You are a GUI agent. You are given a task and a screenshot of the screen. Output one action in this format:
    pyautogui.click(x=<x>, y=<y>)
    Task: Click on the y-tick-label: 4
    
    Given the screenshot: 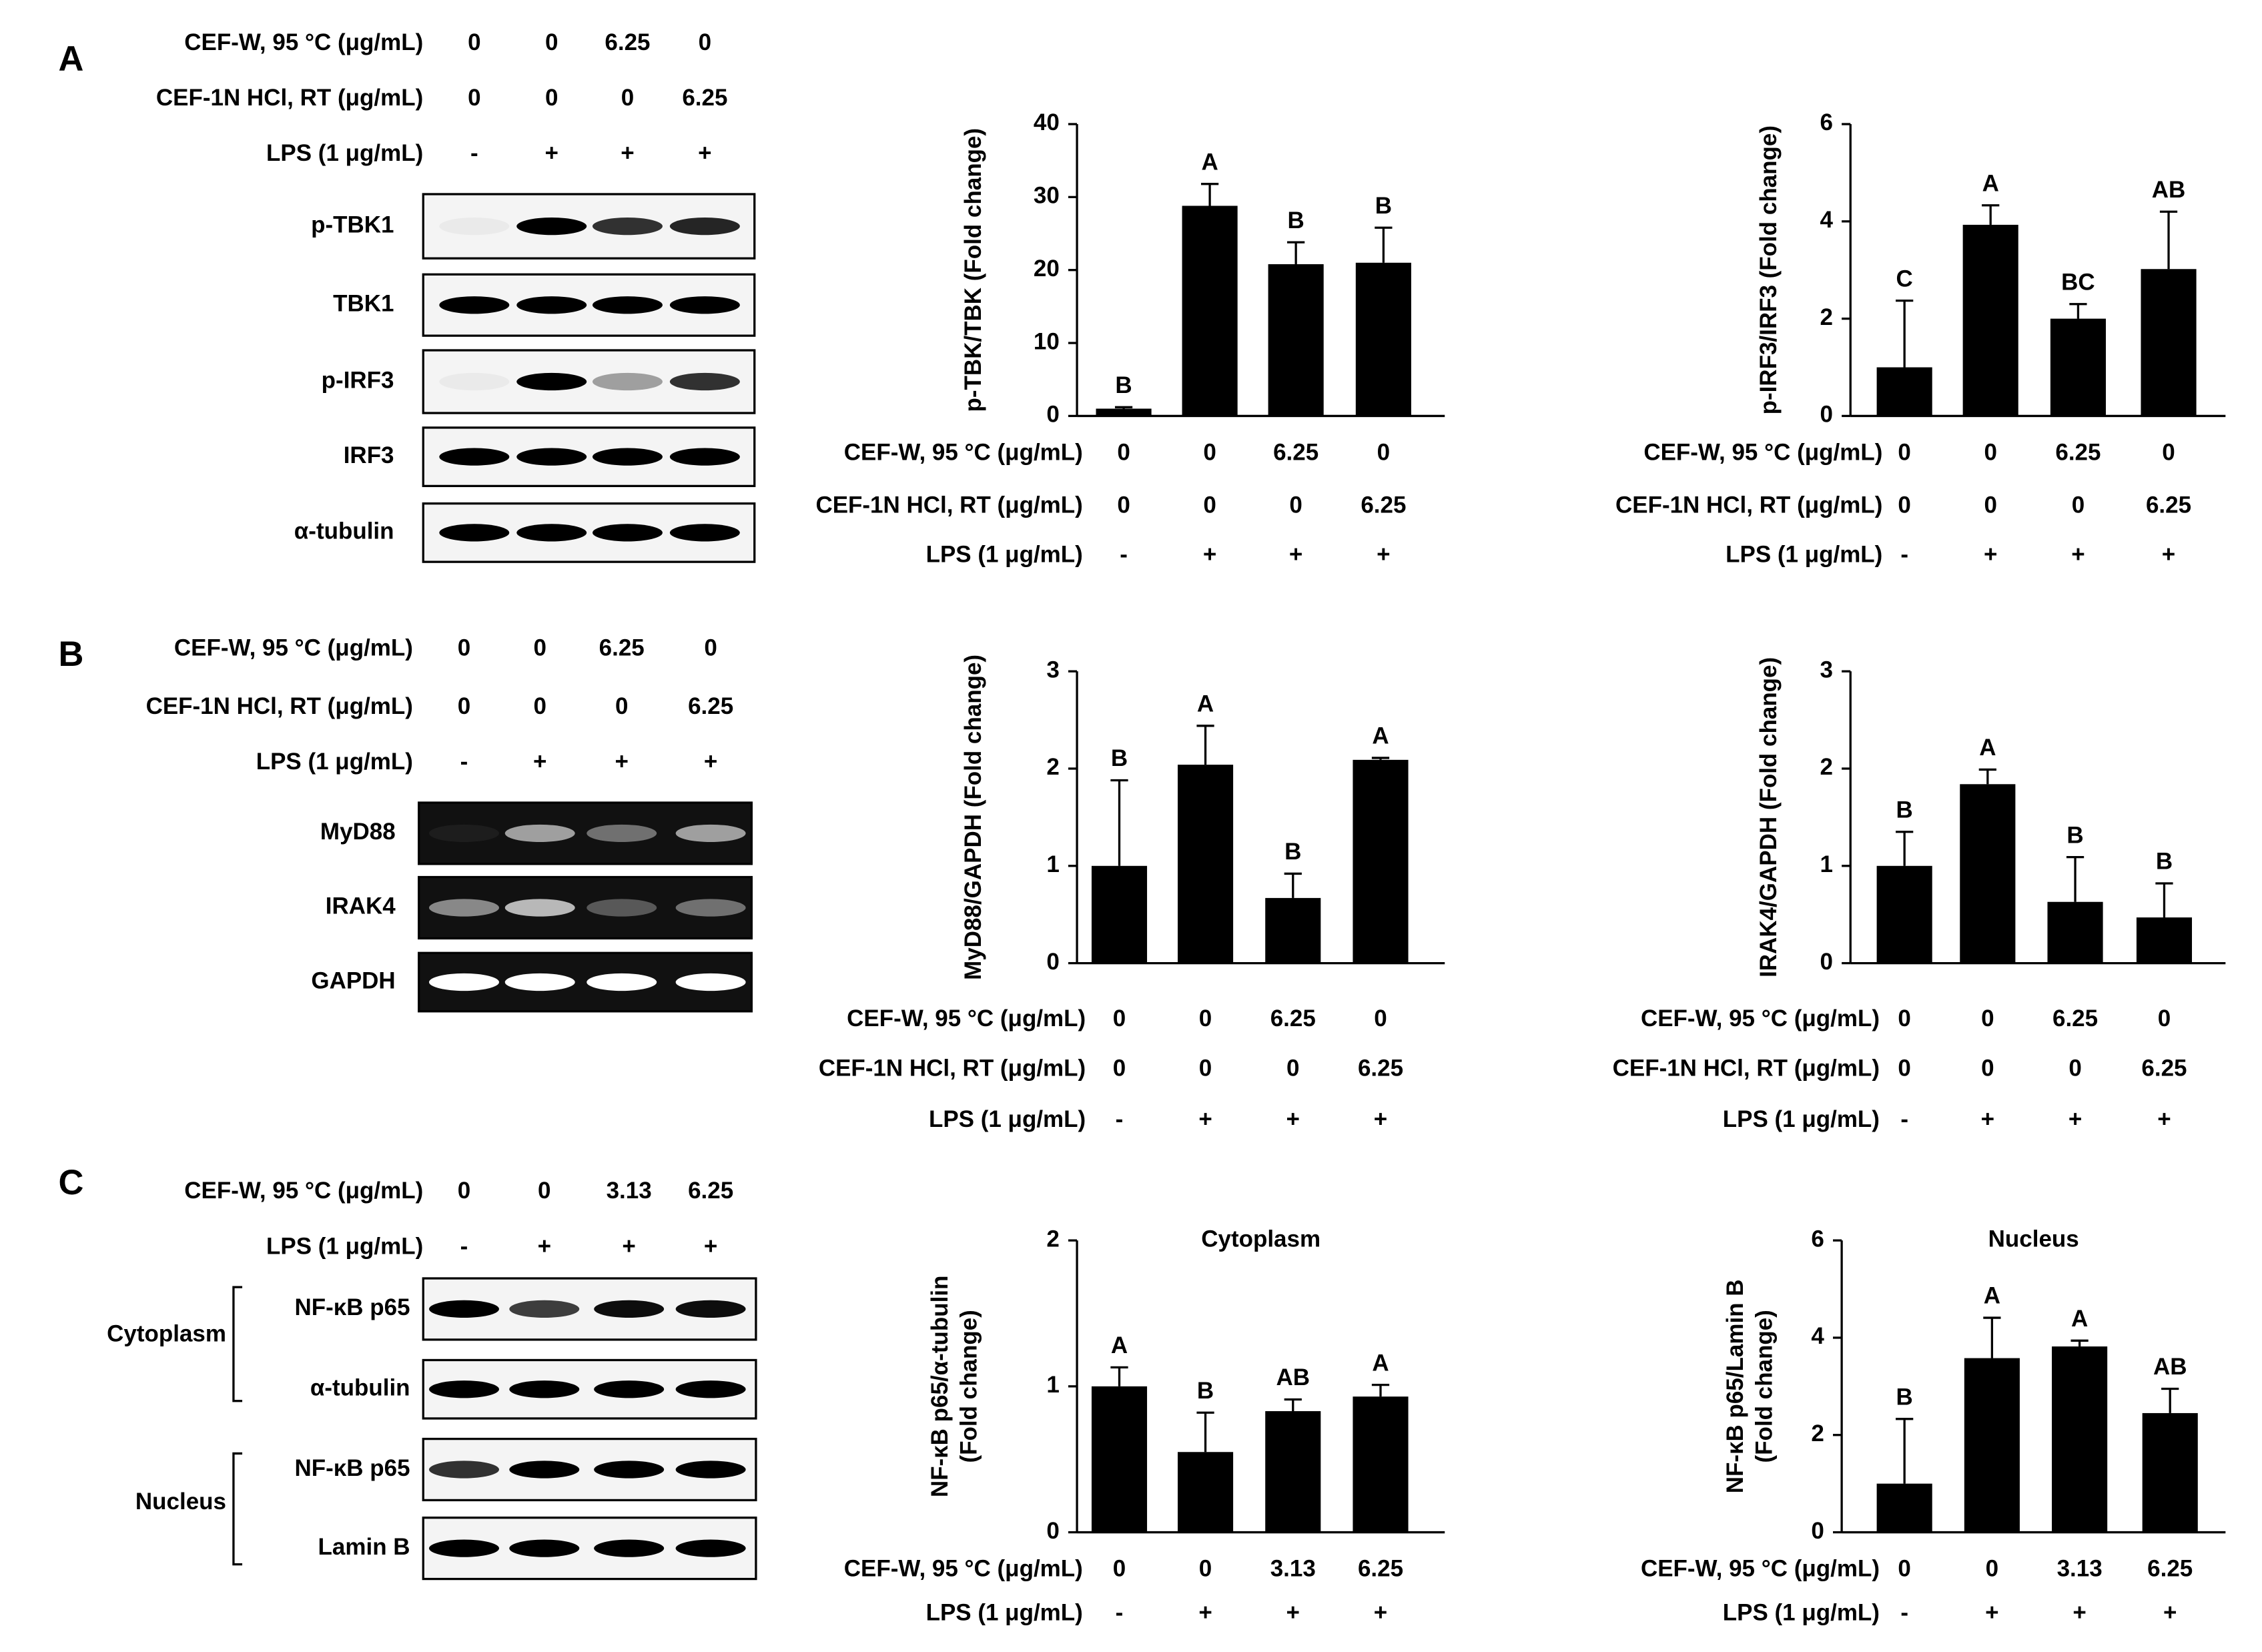 What is the action you would take?
    pyautogui.click(x=1817, y=1336)
    